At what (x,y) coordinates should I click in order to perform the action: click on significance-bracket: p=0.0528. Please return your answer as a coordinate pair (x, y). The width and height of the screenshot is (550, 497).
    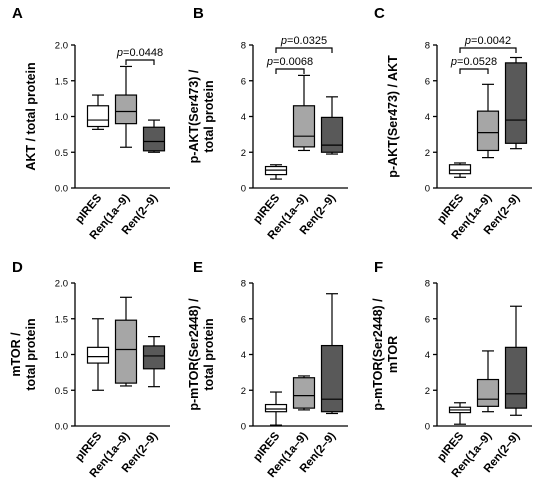
    Looking at the image, I should click on (473, 65).